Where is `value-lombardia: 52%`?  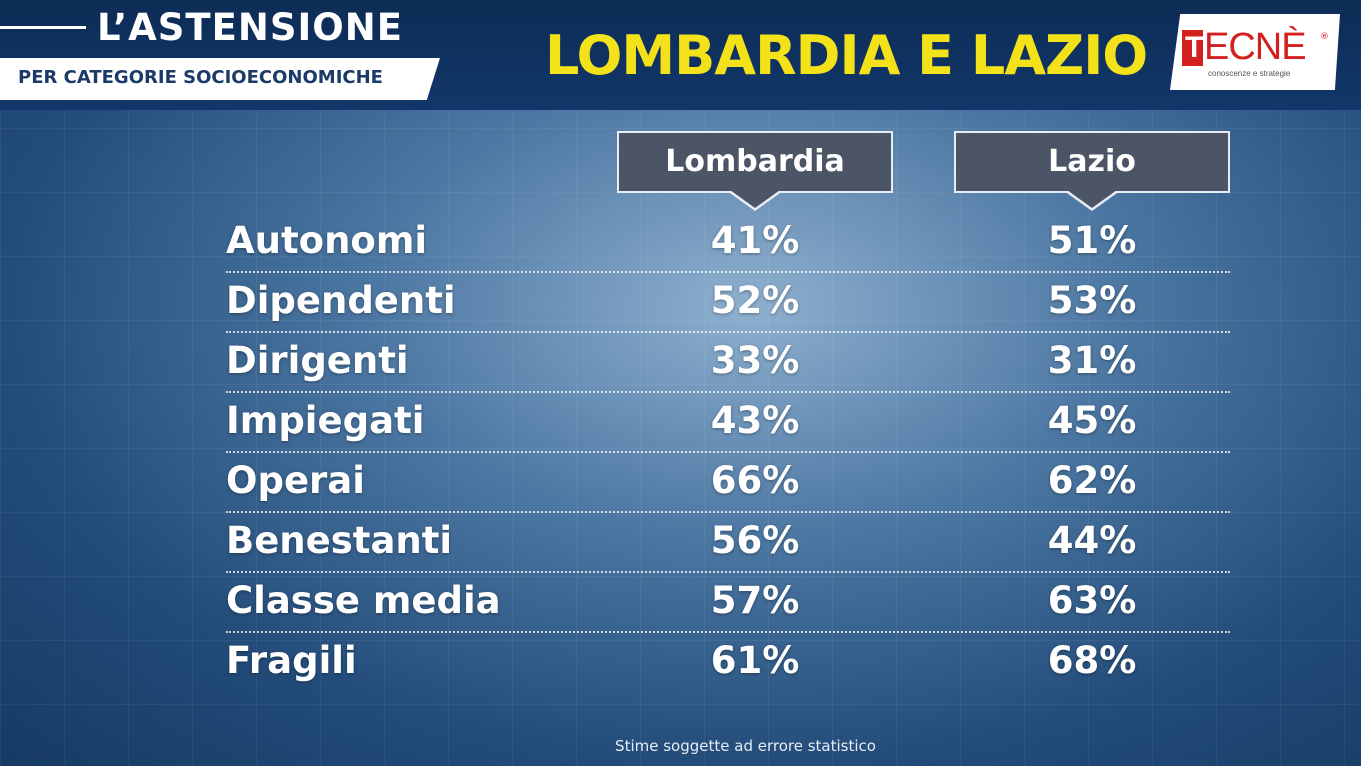 value-lombardia: 52% is located at coordinates (755, 300).